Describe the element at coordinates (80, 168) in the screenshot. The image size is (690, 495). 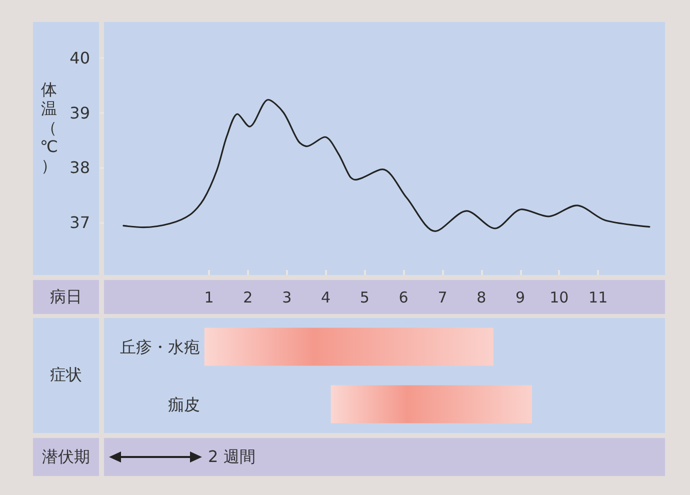
I see `y-tick-label: 38` at that location.